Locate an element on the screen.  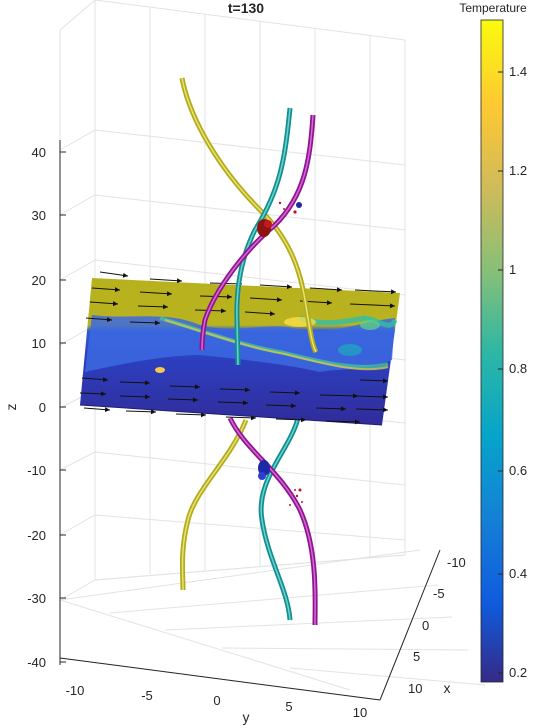
tube-yellow-lower is located at coordinates (214, 505).